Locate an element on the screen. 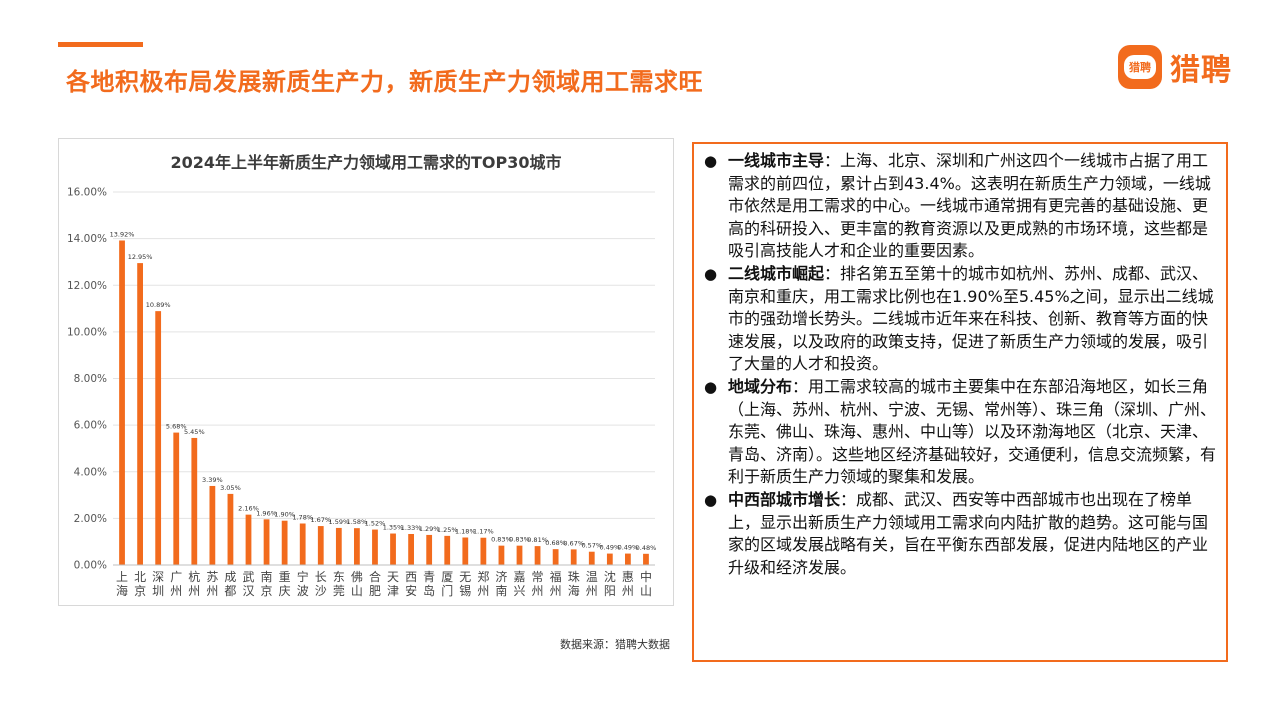 This screenshot has height=720, width=1280. data-label: 0.67% is located at coordinates (573, 543).